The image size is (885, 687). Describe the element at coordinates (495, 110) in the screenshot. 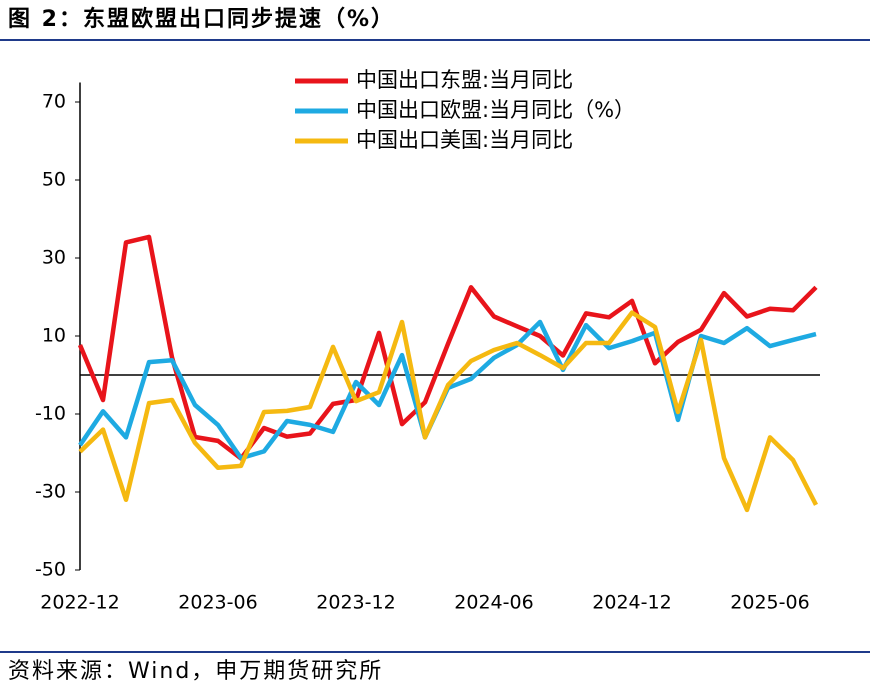

I see `legend-label: 中国出口欧盟:当月同比（%）` at that location.